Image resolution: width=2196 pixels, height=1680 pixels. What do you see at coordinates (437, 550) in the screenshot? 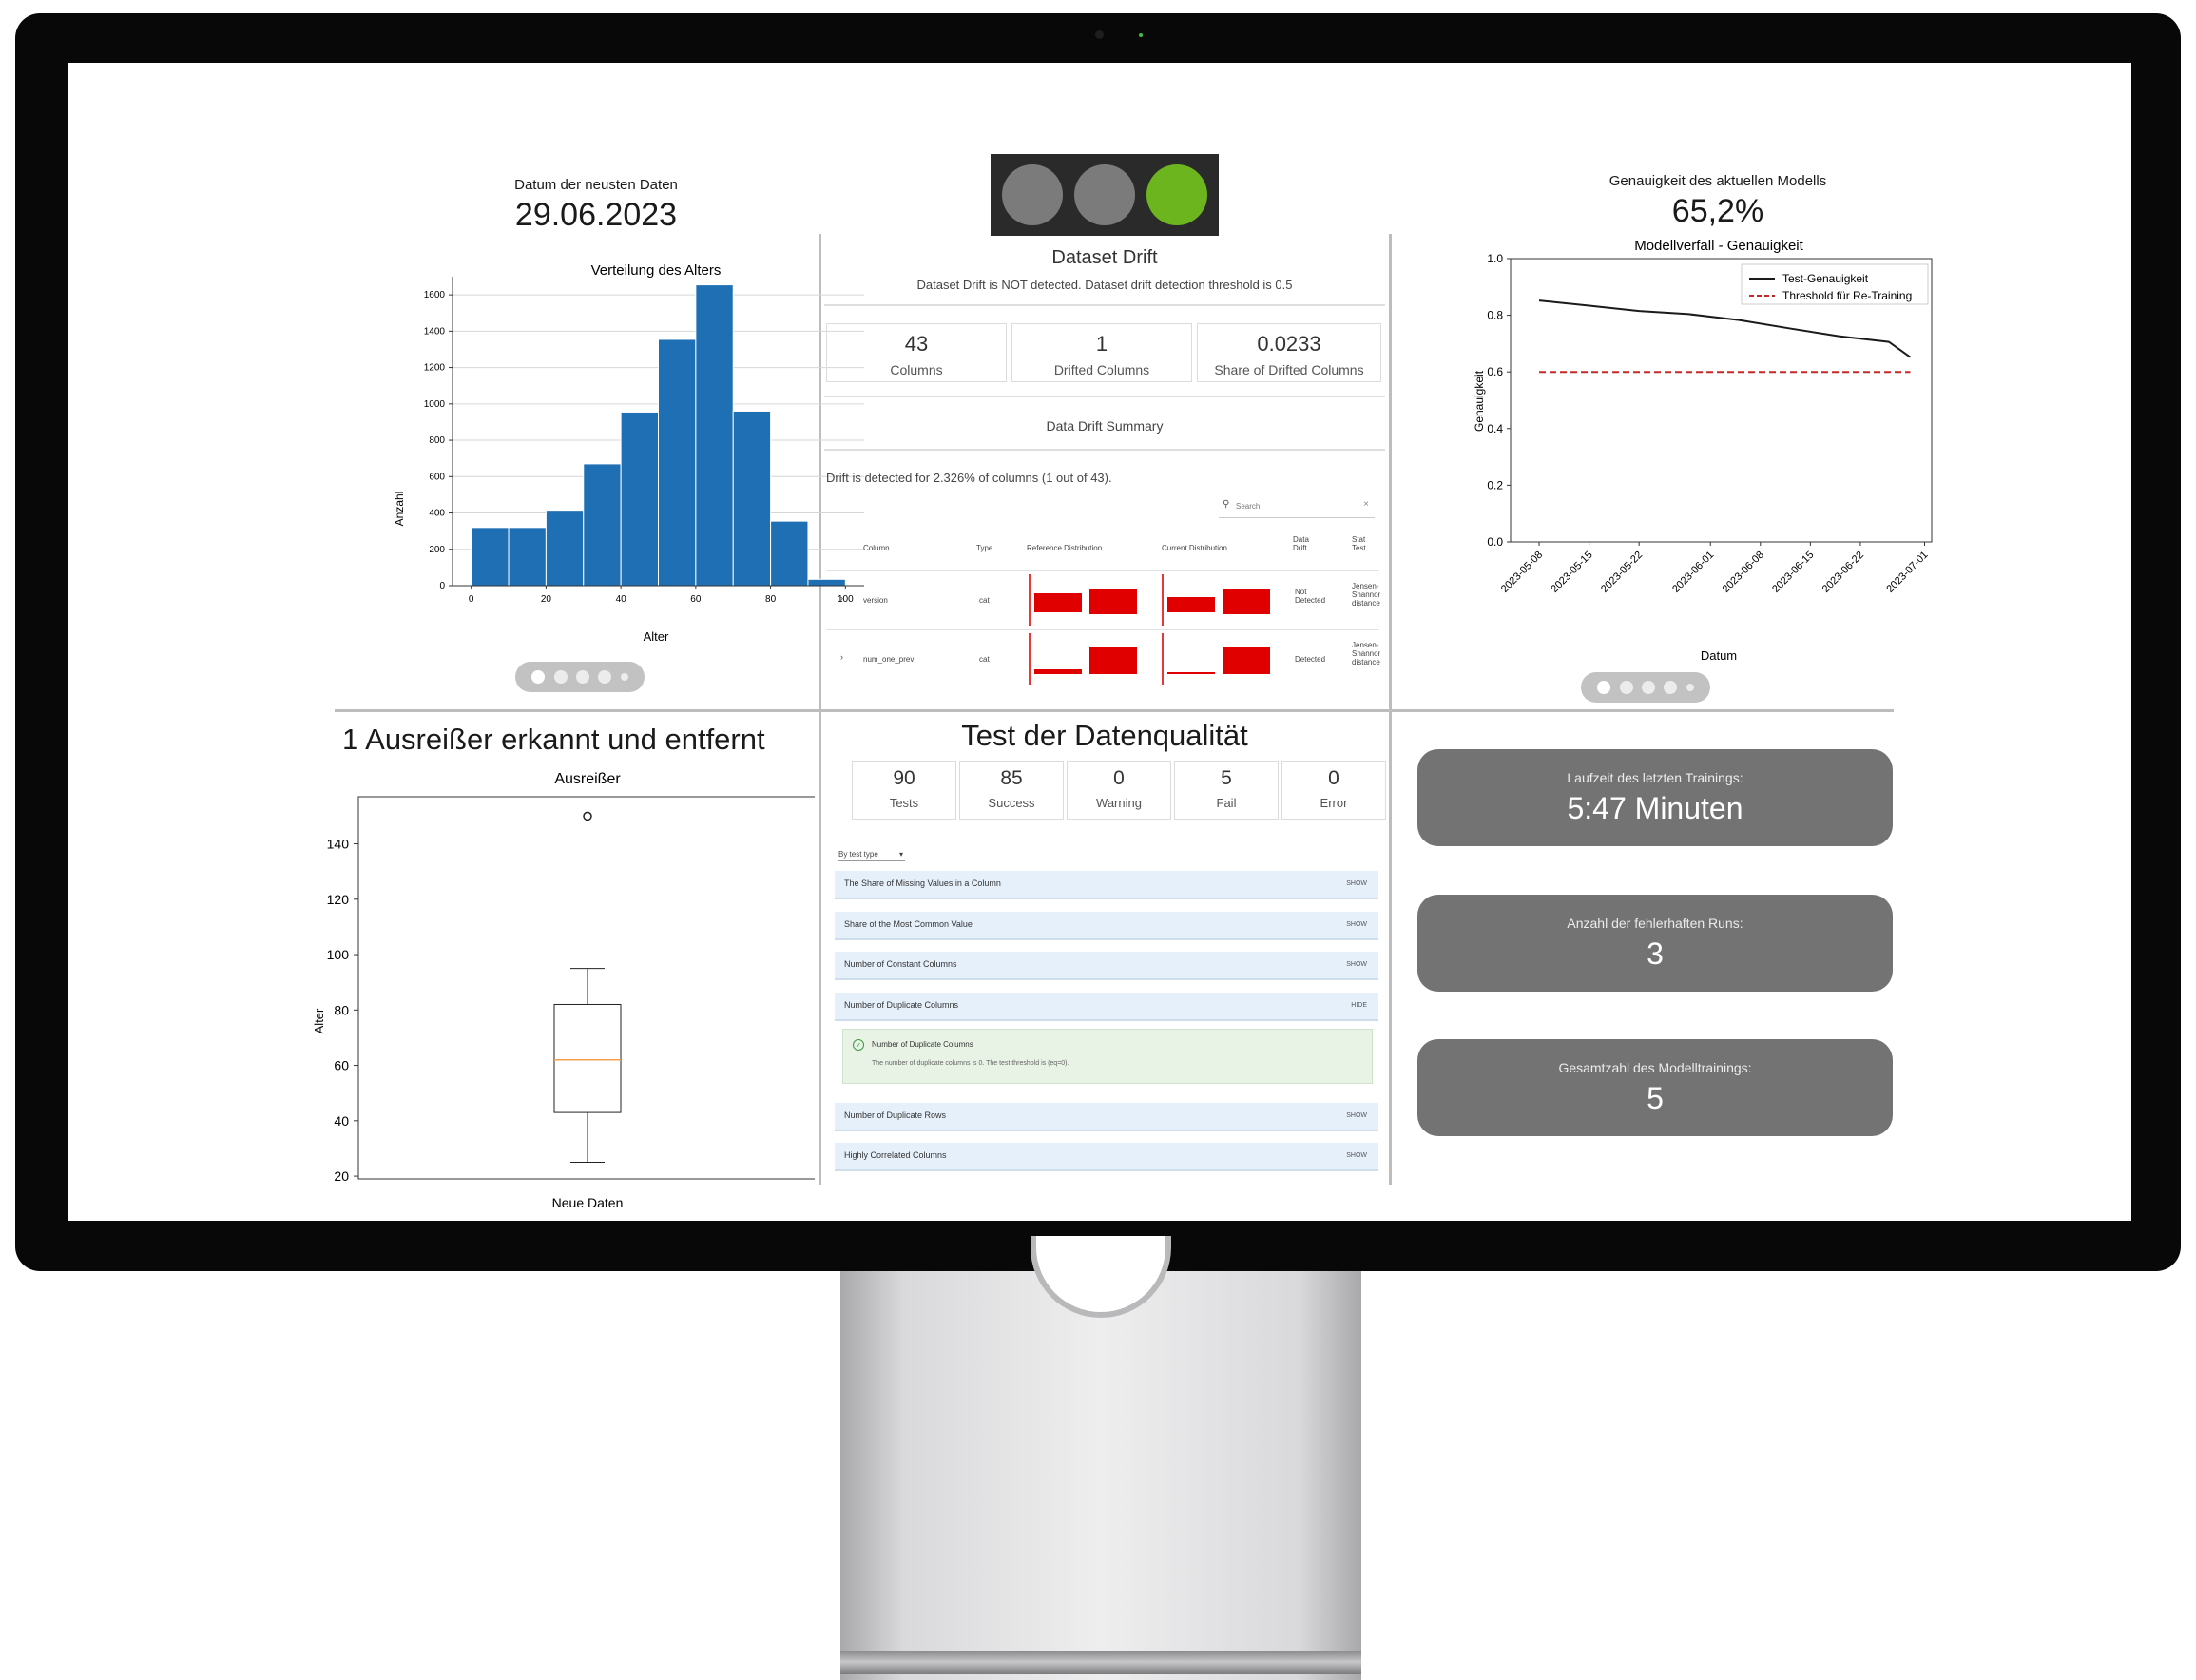
I see `y-tick-label: 200` at bounding box center [437, 550].